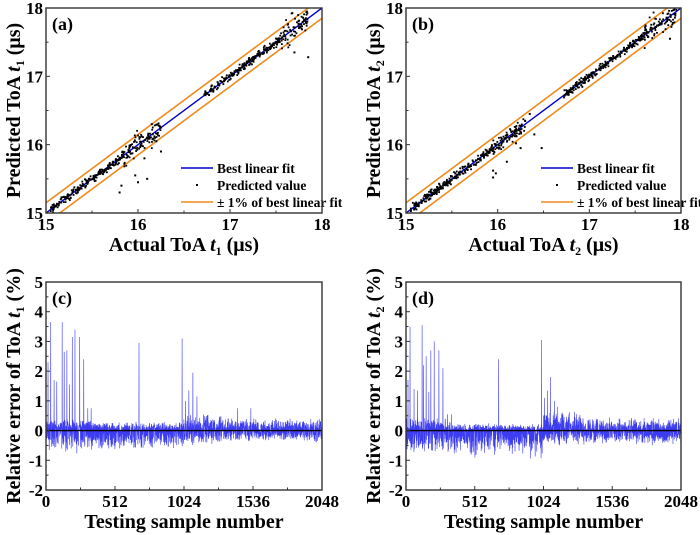  Describe the element at coordinates (493, 170) in the screenshot. I see `outlier-point` at that location.